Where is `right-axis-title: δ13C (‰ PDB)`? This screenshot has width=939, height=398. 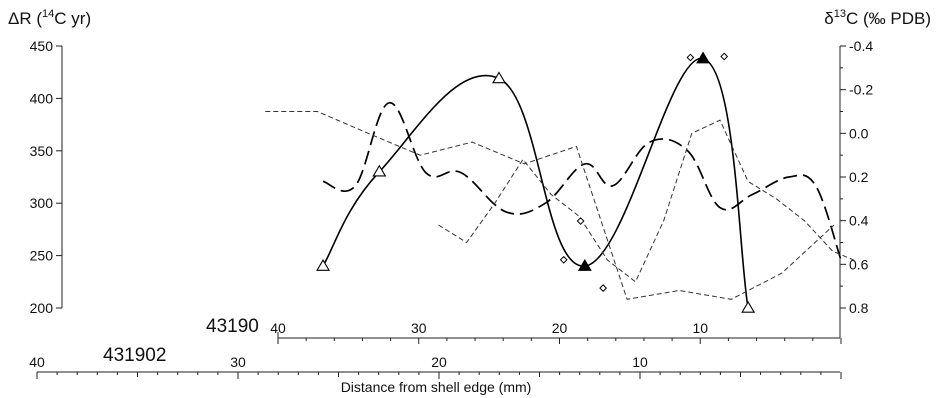
right-axis-title: δ13C (‰ PDB) is located at coordinates (877, 18).